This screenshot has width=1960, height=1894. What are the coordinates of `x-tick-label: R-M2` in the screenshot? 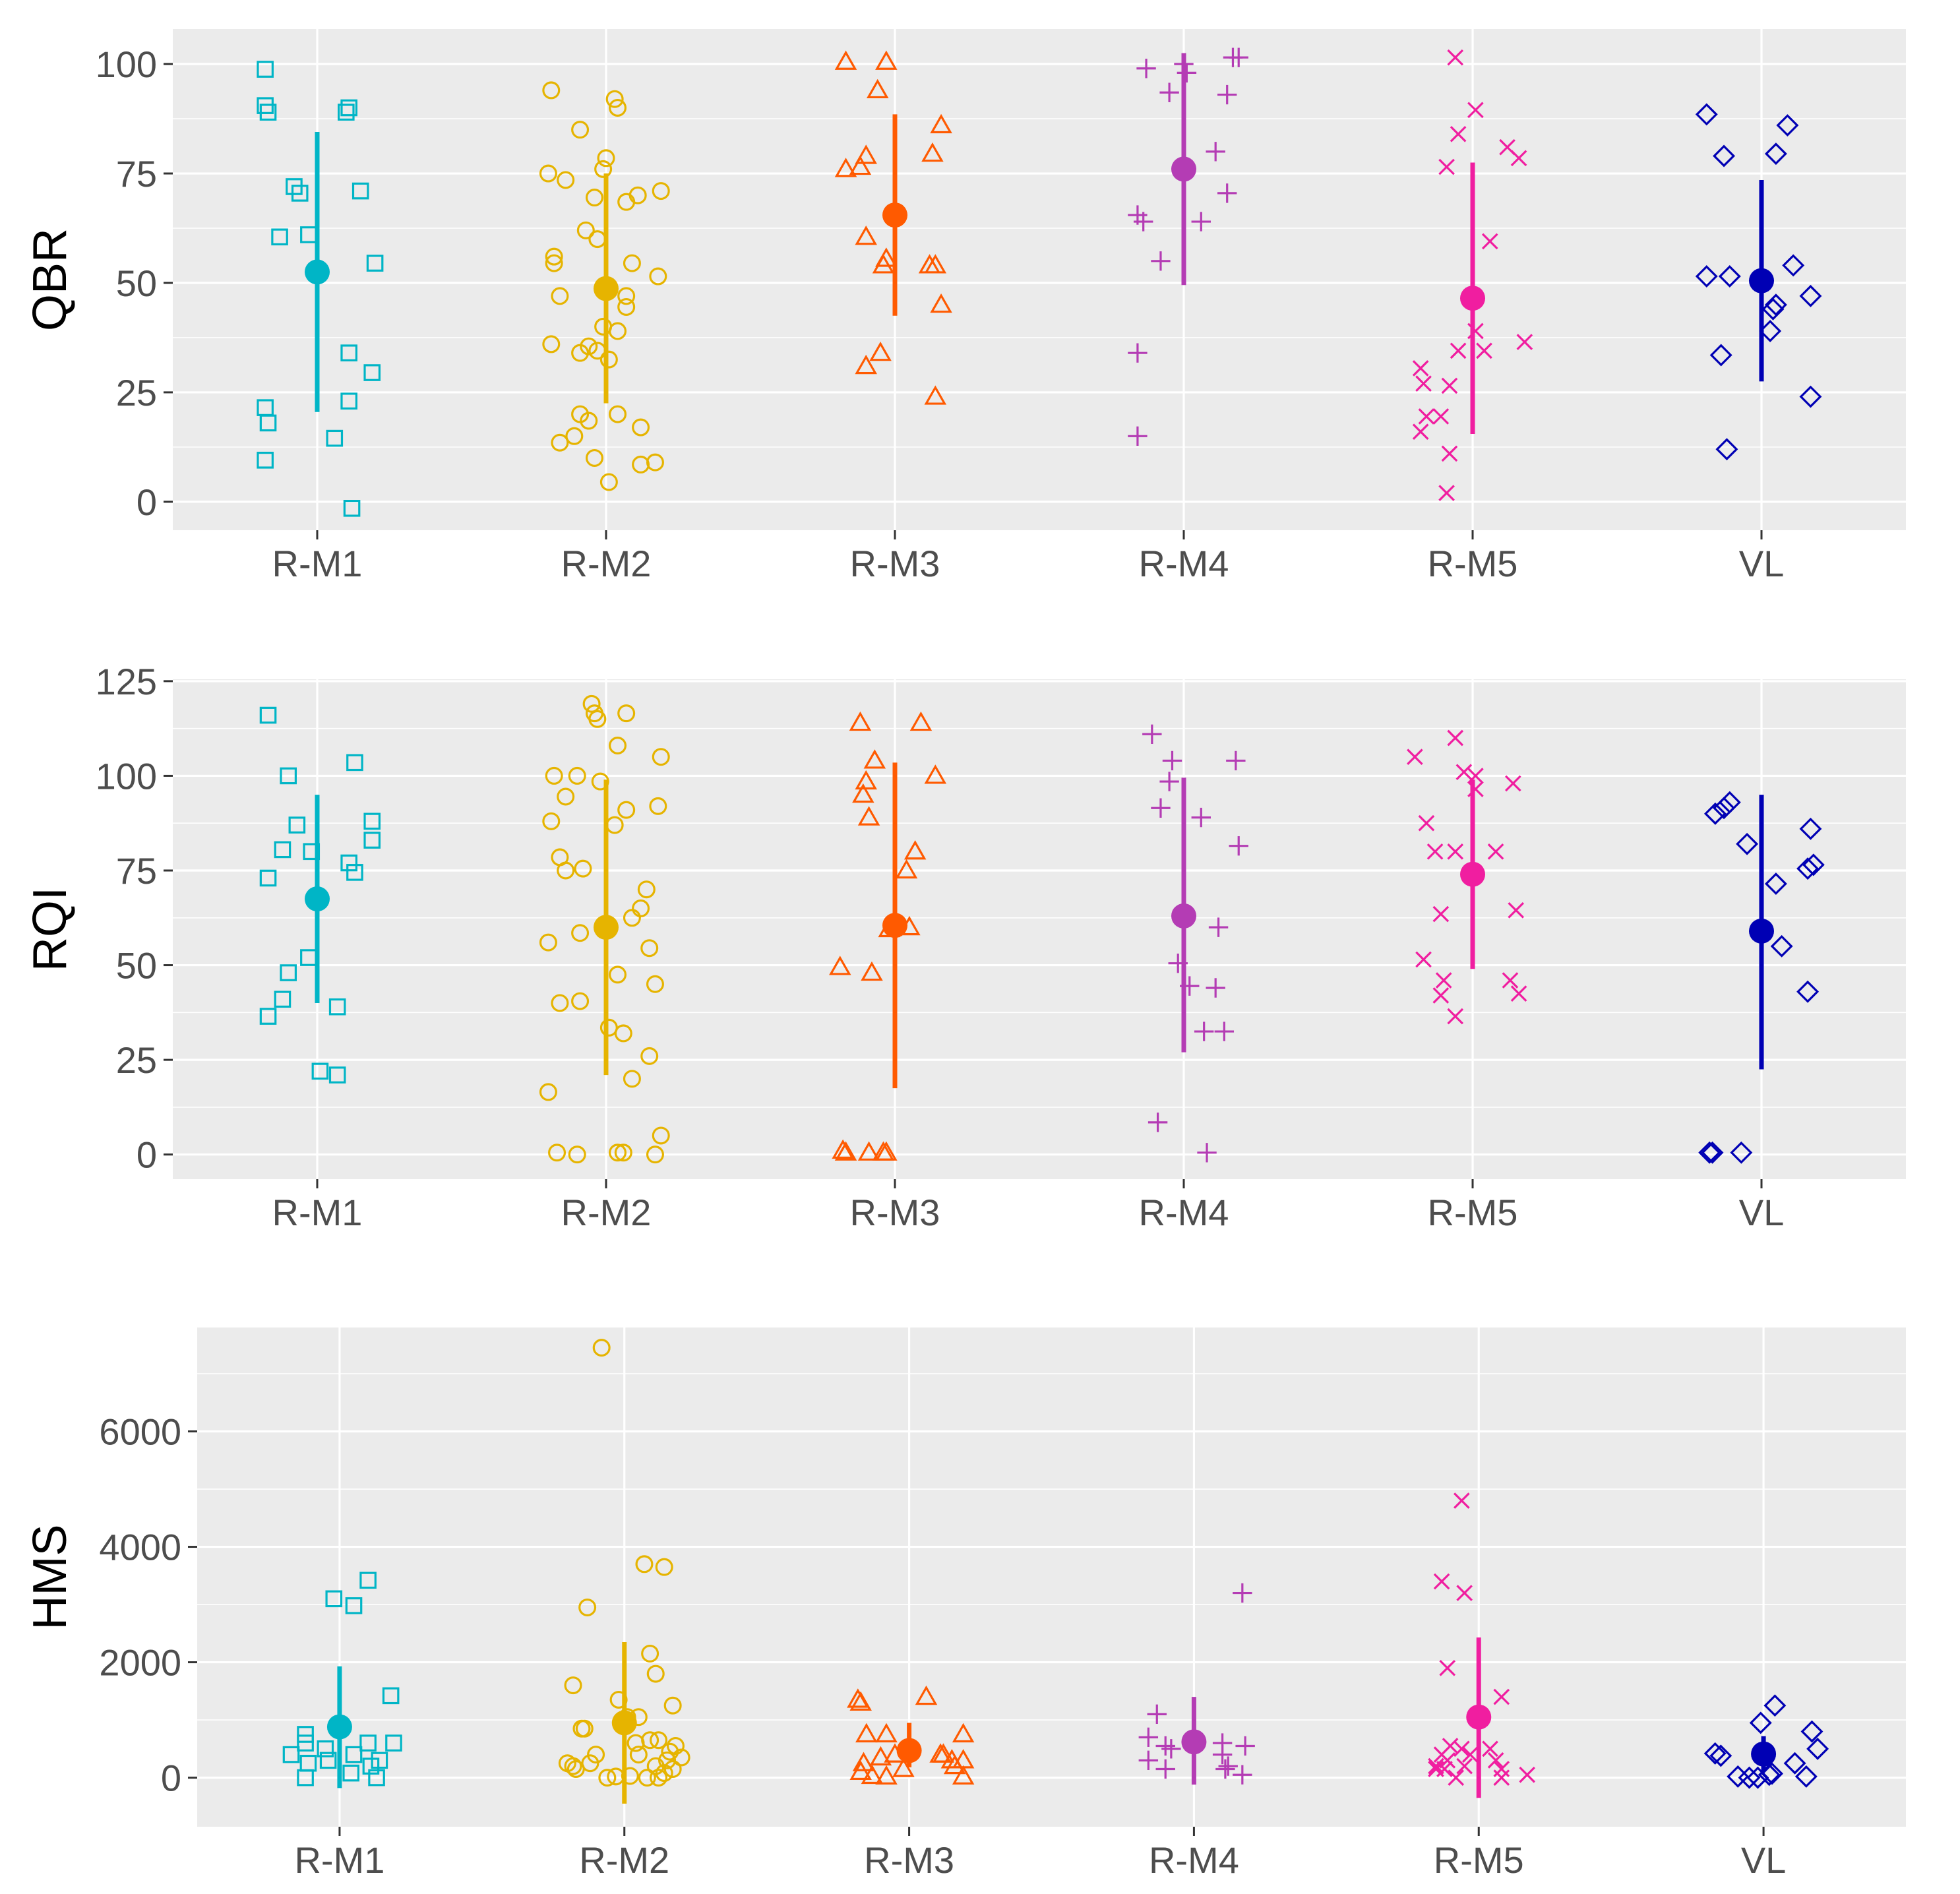 It's located at (624, 1860).